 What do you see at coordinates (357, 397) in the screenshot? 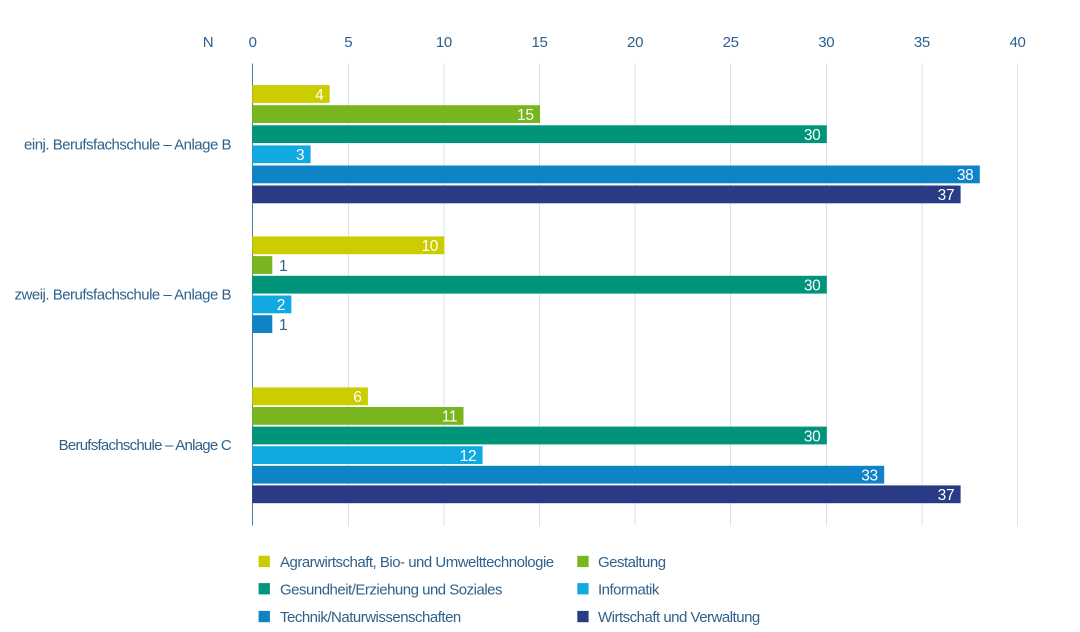
I see `svg-text: 6` at bounding box center [357, 397].